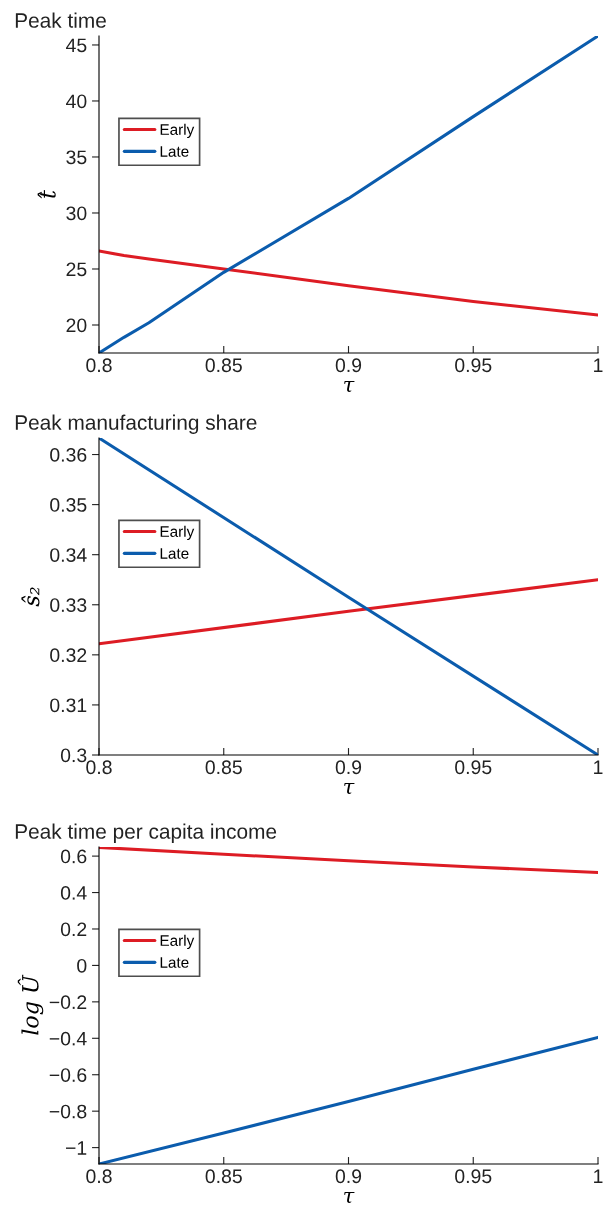  Describe the element at coordinates (68, 605) in the screenshot. I see `y-tick-label: 0.33` at that location.